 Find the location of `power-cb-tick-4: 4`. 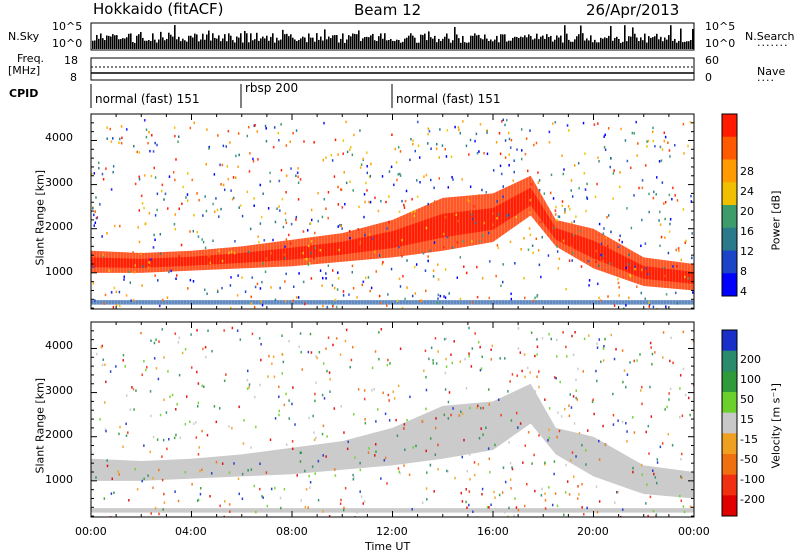

power-cb-tick-4: 4 is located at coordinates (743, 291).